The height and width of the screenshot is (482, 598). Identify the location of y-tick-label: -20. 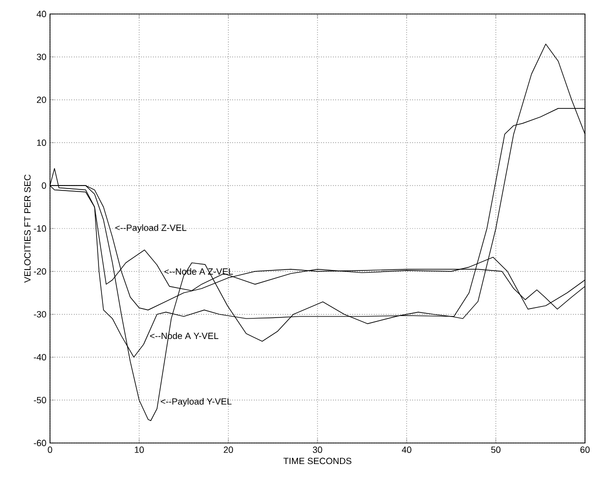
(40, 271).